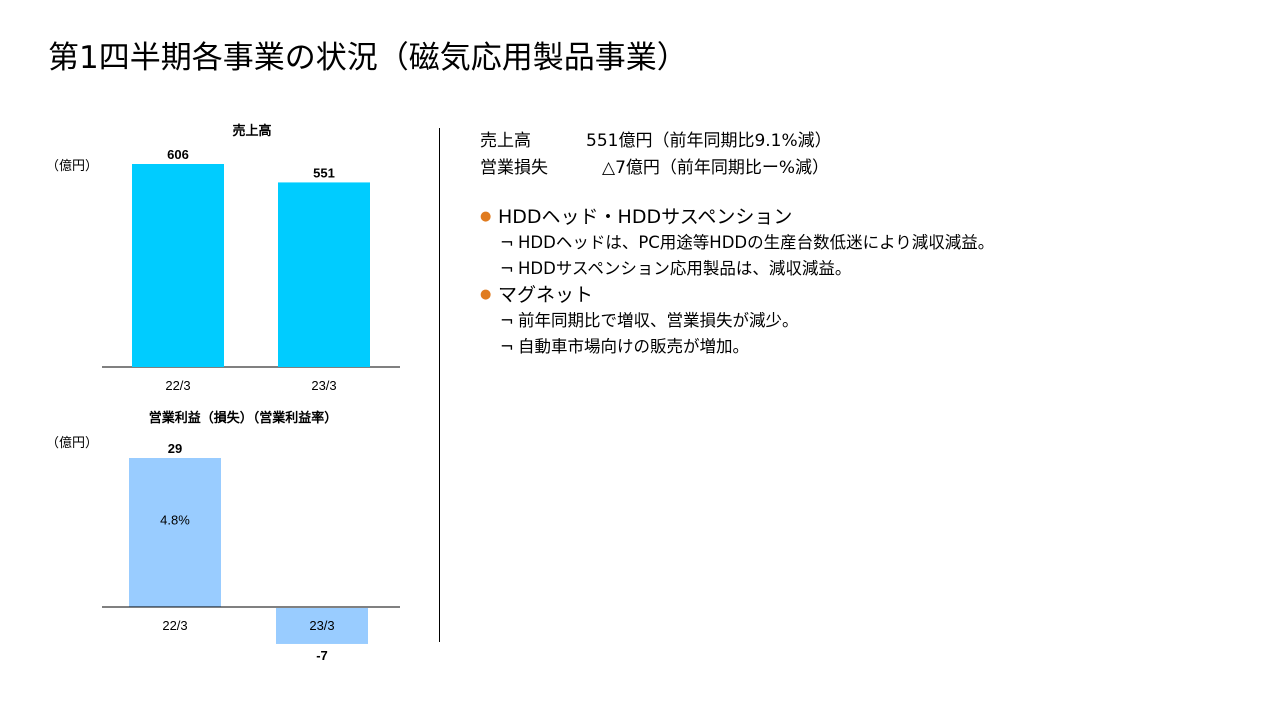  I want to click on summary-profit-label: 営業損失, so click(514, 168).